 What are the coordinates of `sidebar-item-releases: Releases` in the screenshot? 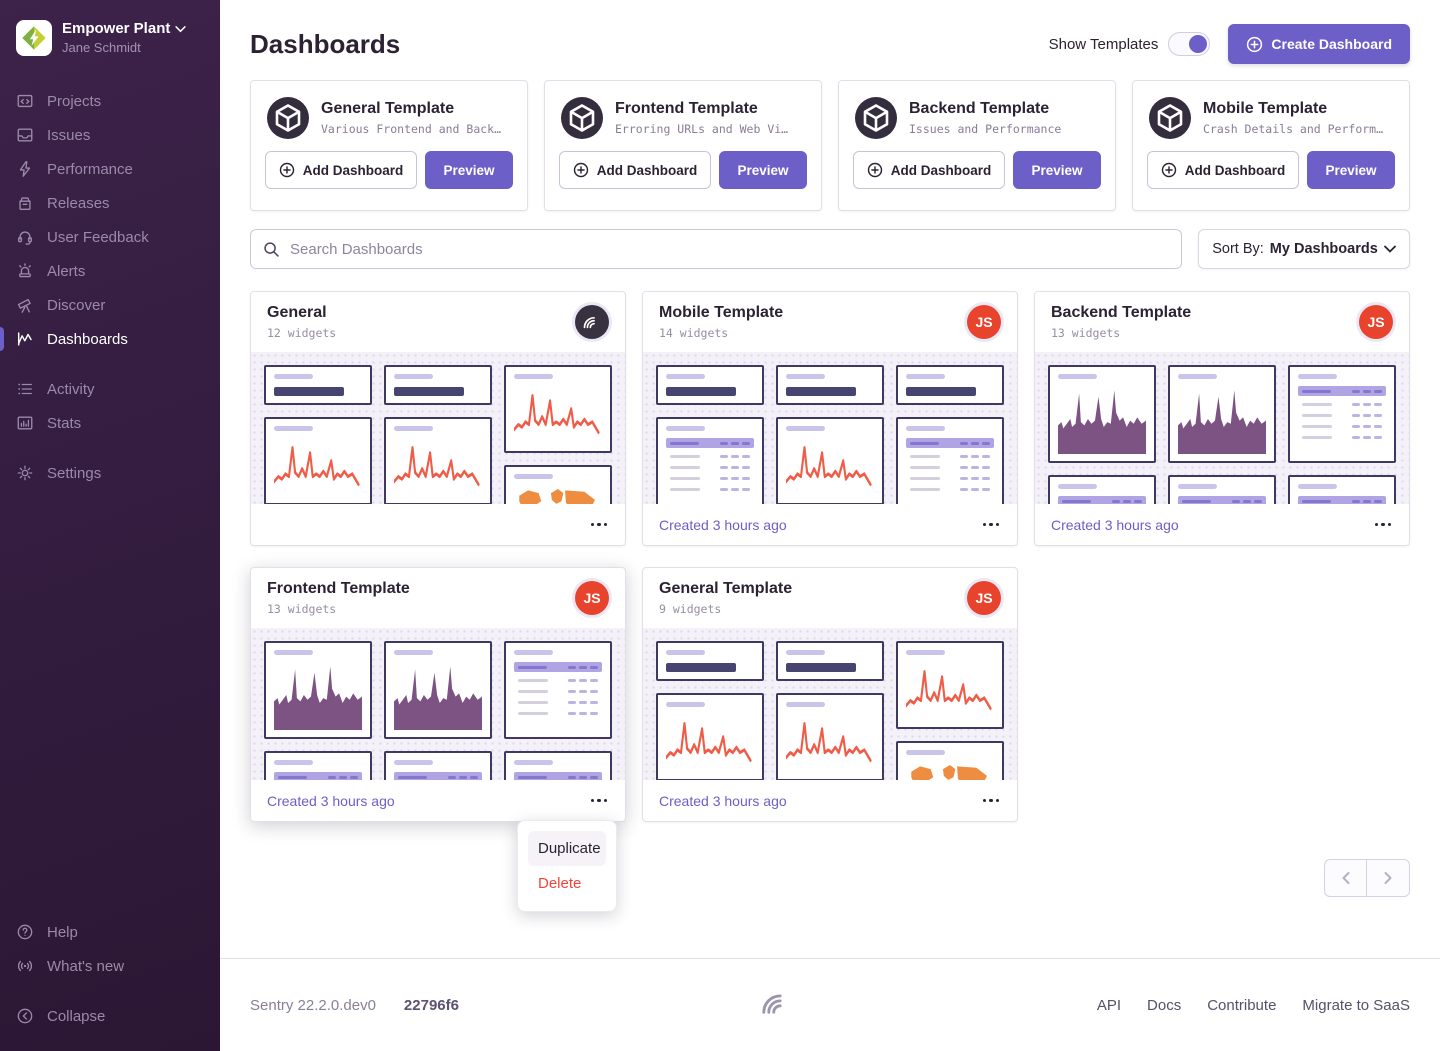 It's located at (110, 203).